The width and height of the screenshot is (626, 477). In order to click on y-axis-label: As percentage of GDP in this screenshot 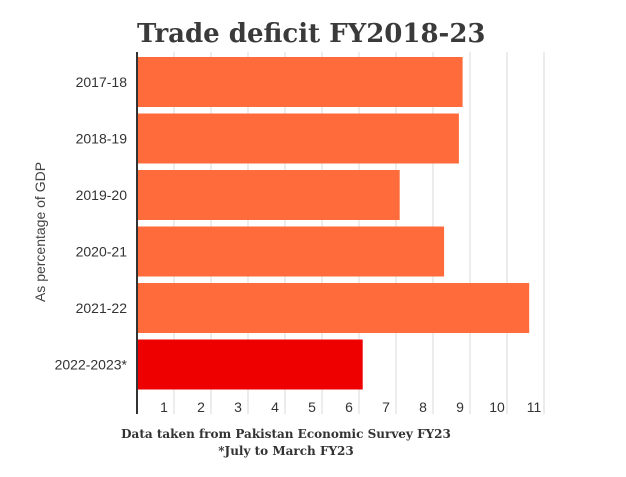, I will do `click(40, 232)`.